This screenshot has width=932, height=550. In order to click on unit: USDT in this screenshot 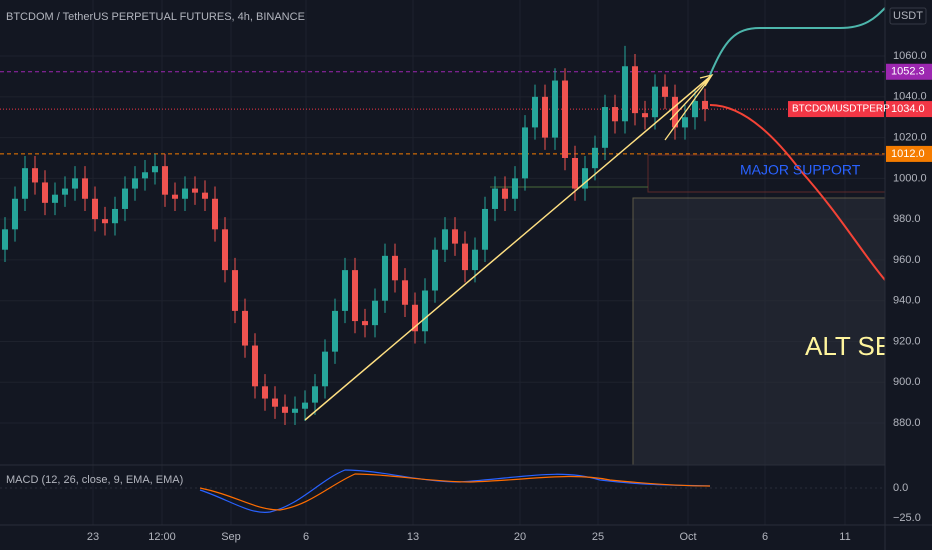, I will do `click(908, 16)`.